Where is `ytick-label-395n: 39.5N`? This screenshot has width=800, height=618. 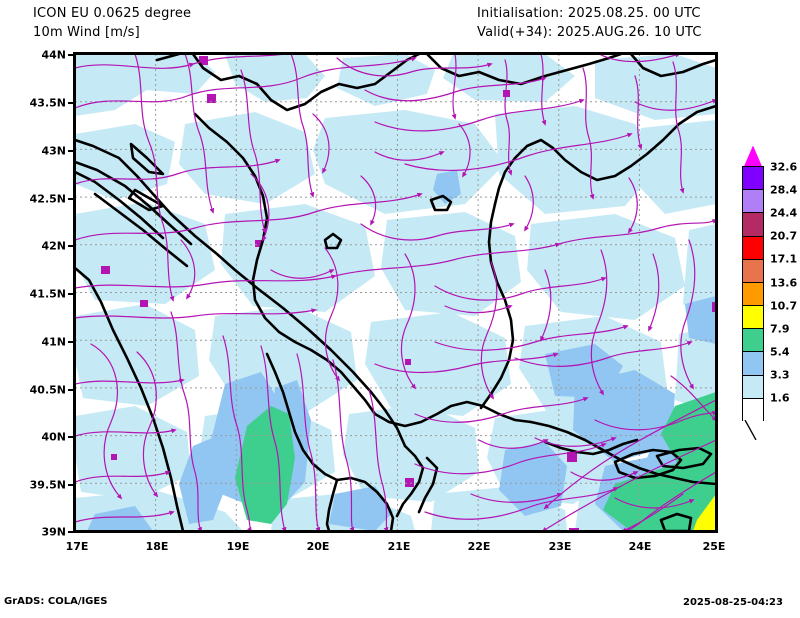 ytick-label-395n: 39.5N is located at coordinates (47, 485).